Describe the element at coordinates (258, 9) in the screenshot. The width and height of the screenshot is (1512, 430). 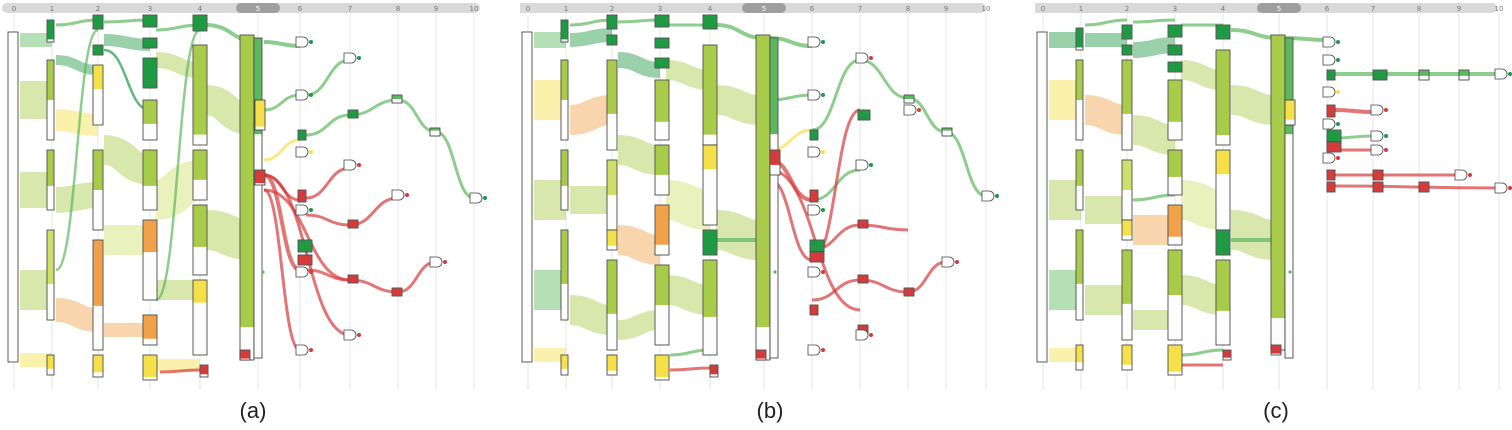
I see `timeline-tick-label: 5` at that location.